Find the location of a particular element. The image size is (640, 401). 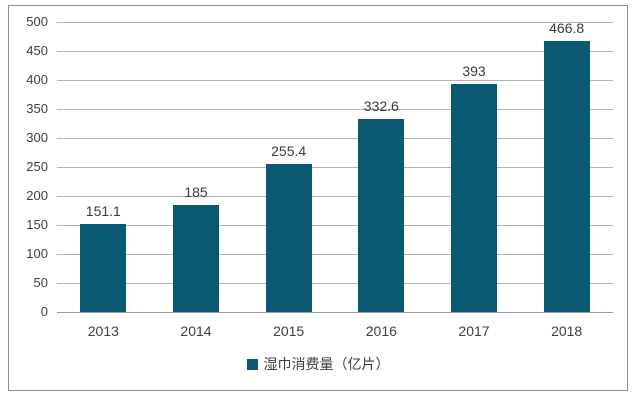

y-axis-tick-label: 300 is located at coordinates (37, 137).